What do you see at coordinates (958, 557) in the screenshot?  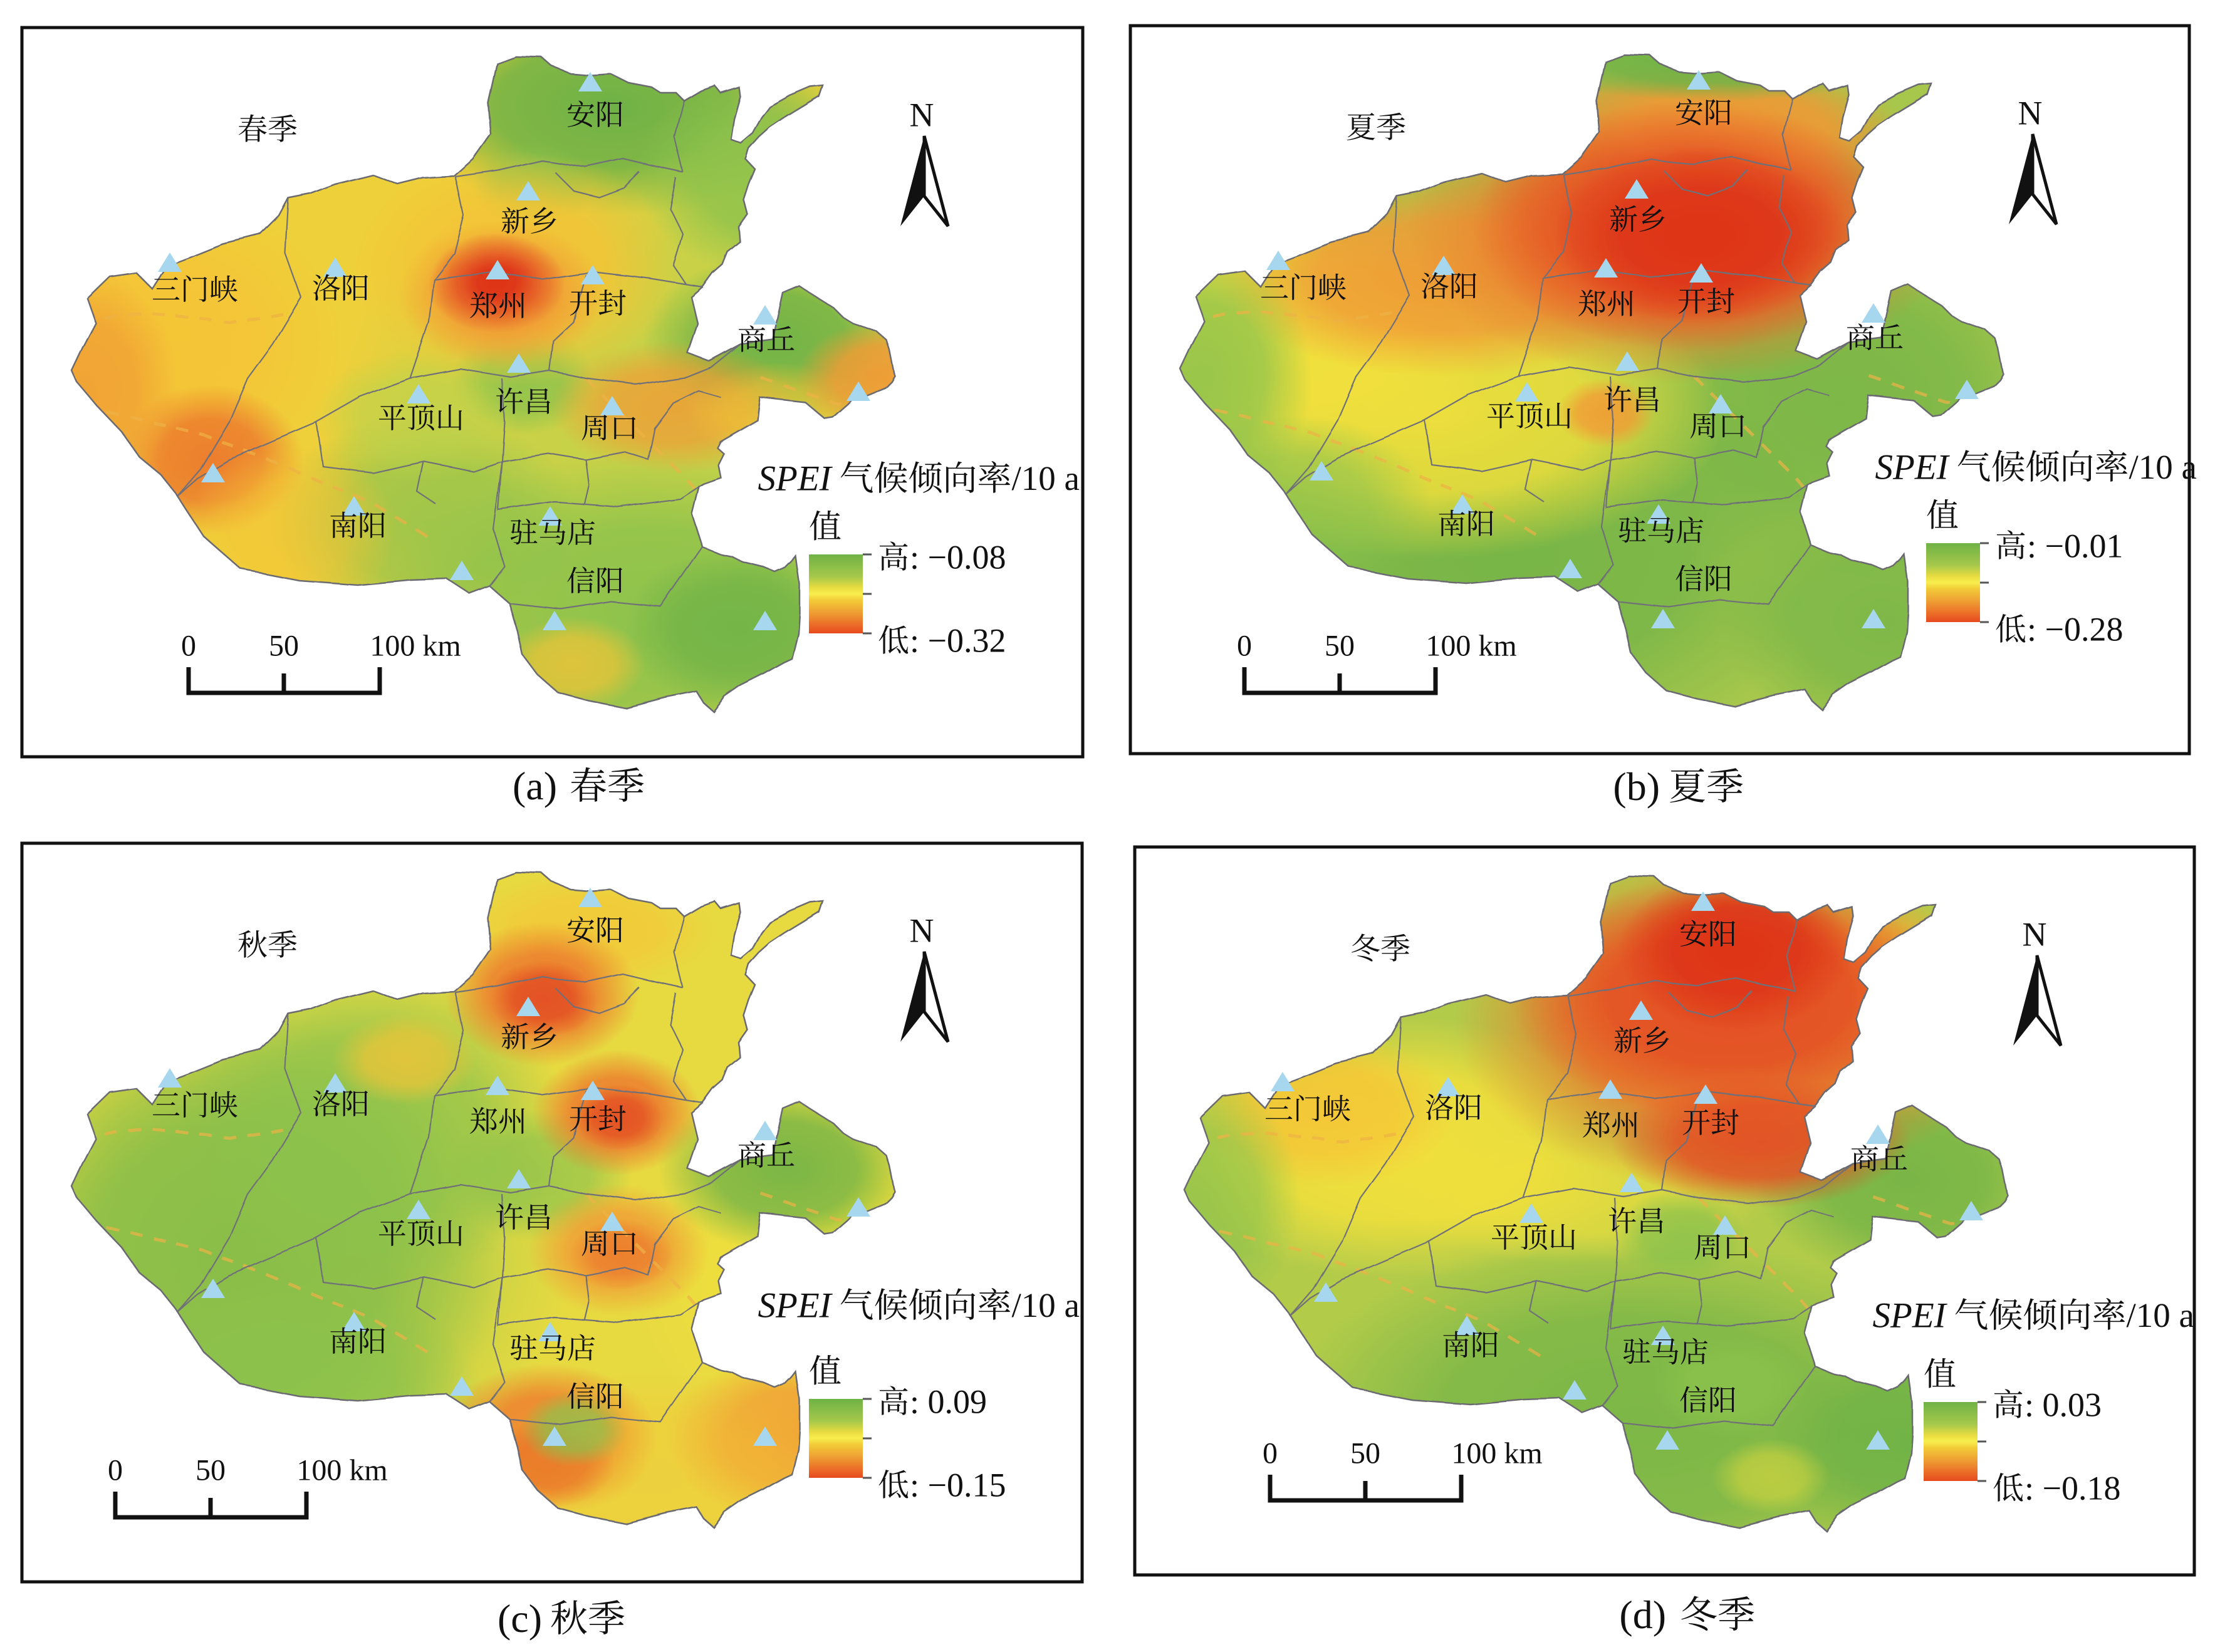 I see `svg-text:: −0.08: : −0.08` at bounding box center [958, 557].